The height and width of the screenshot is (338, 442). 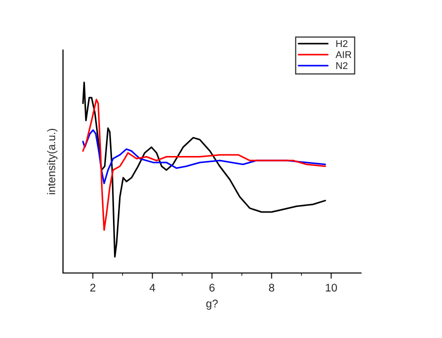 I want to click on x-axis-title: g?, so click(x=212, y=305).